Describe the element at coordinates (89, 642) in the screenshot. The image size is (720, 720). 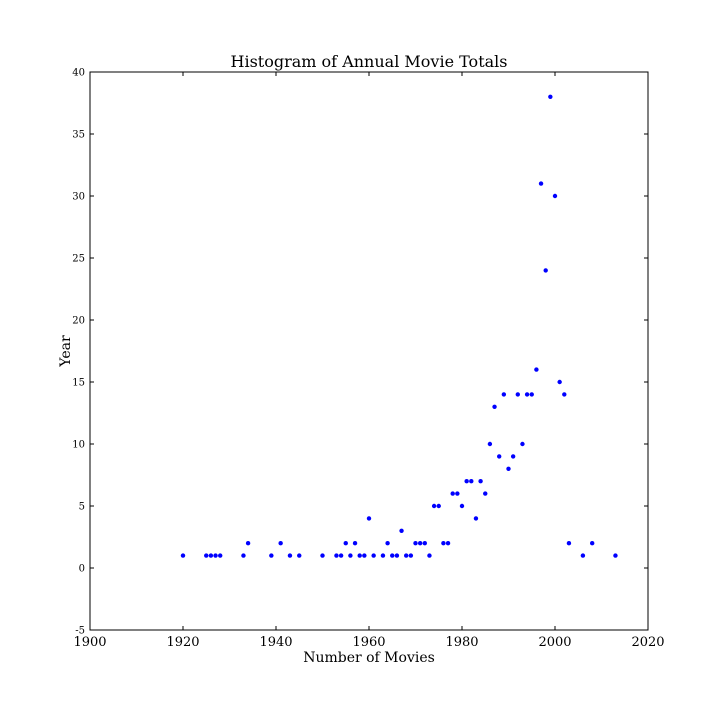
I see `x-tick-label: 1900` at that location.